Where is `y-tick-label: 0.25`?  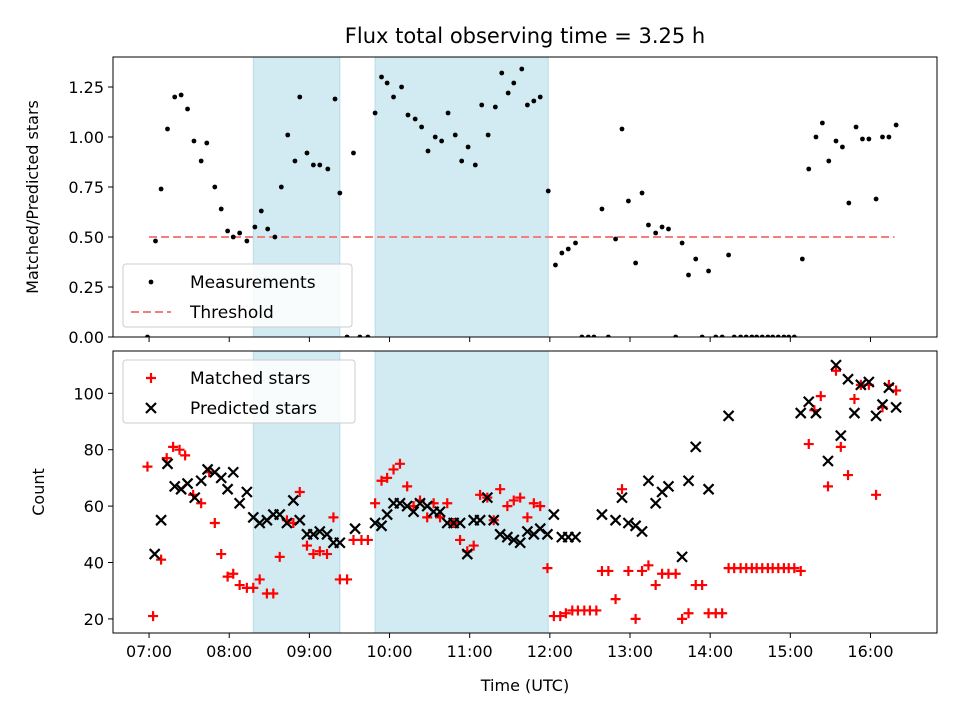 y-tick-label: 0.25 is located at coordinates (86, 287).